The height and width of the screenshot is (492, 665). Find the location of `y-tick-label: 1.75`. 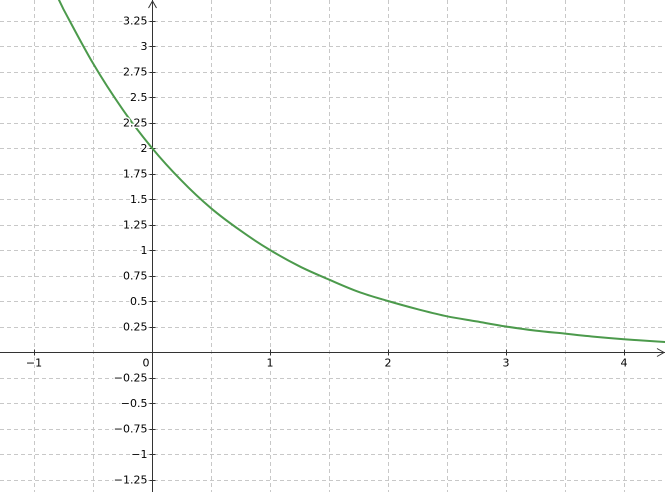

y-tick-label: 1.75 is located at coordinates (135, 174).